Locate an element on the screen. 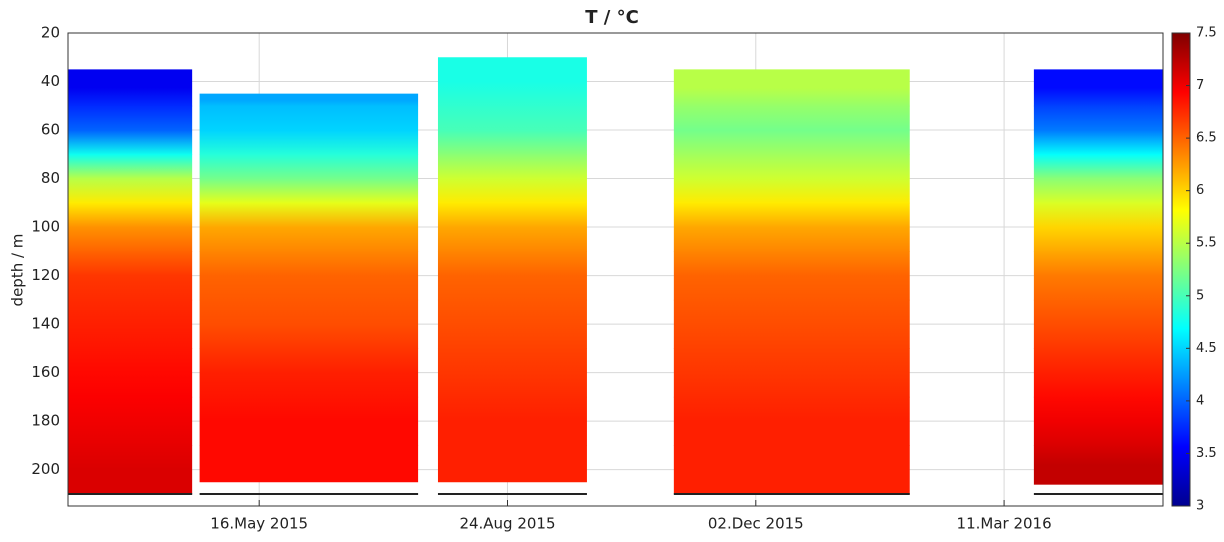  colorbar-tick-label: 6.5 is located at coordinates (1206, 138).